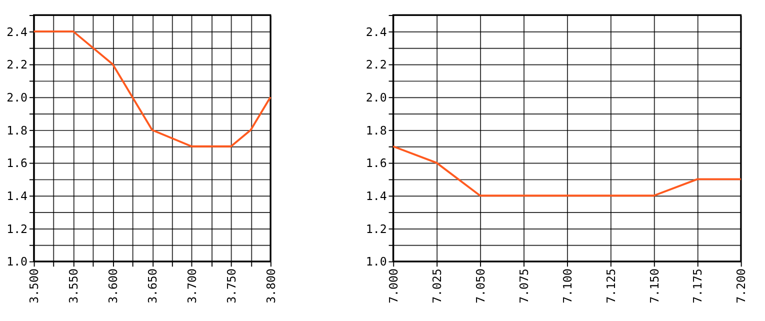 This screenshot has width=765, height=321. Describe the element at coordinates (152, 286) in the screenshot. I see `x-tick-label: 3.650` at that location.